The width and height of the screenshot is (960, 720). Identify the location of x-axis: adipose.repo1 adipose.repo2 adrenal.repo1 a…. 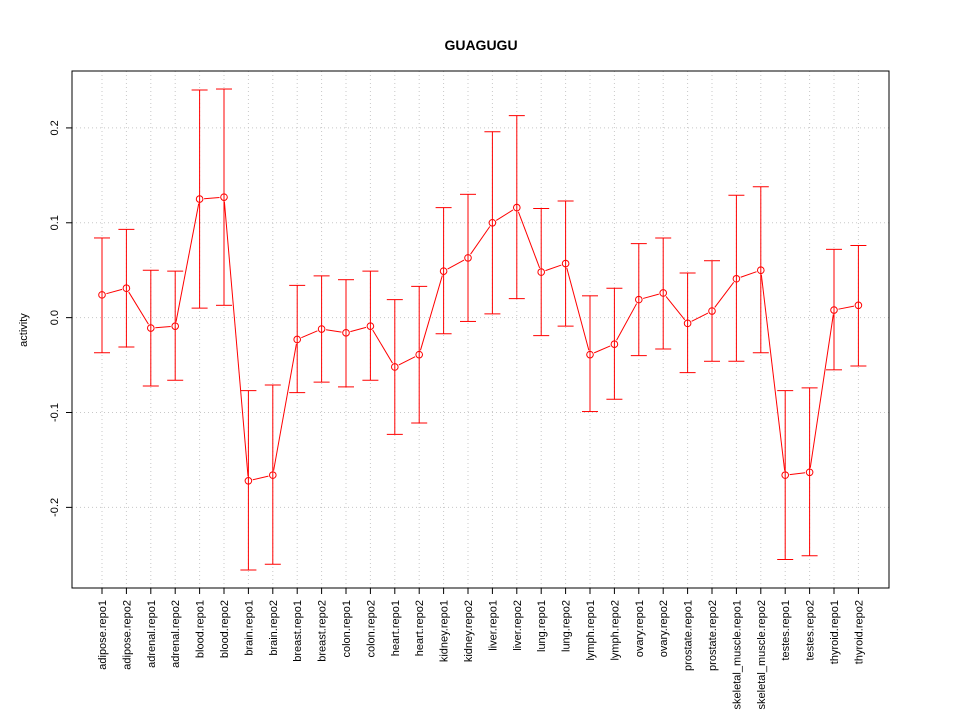
(481, 648).